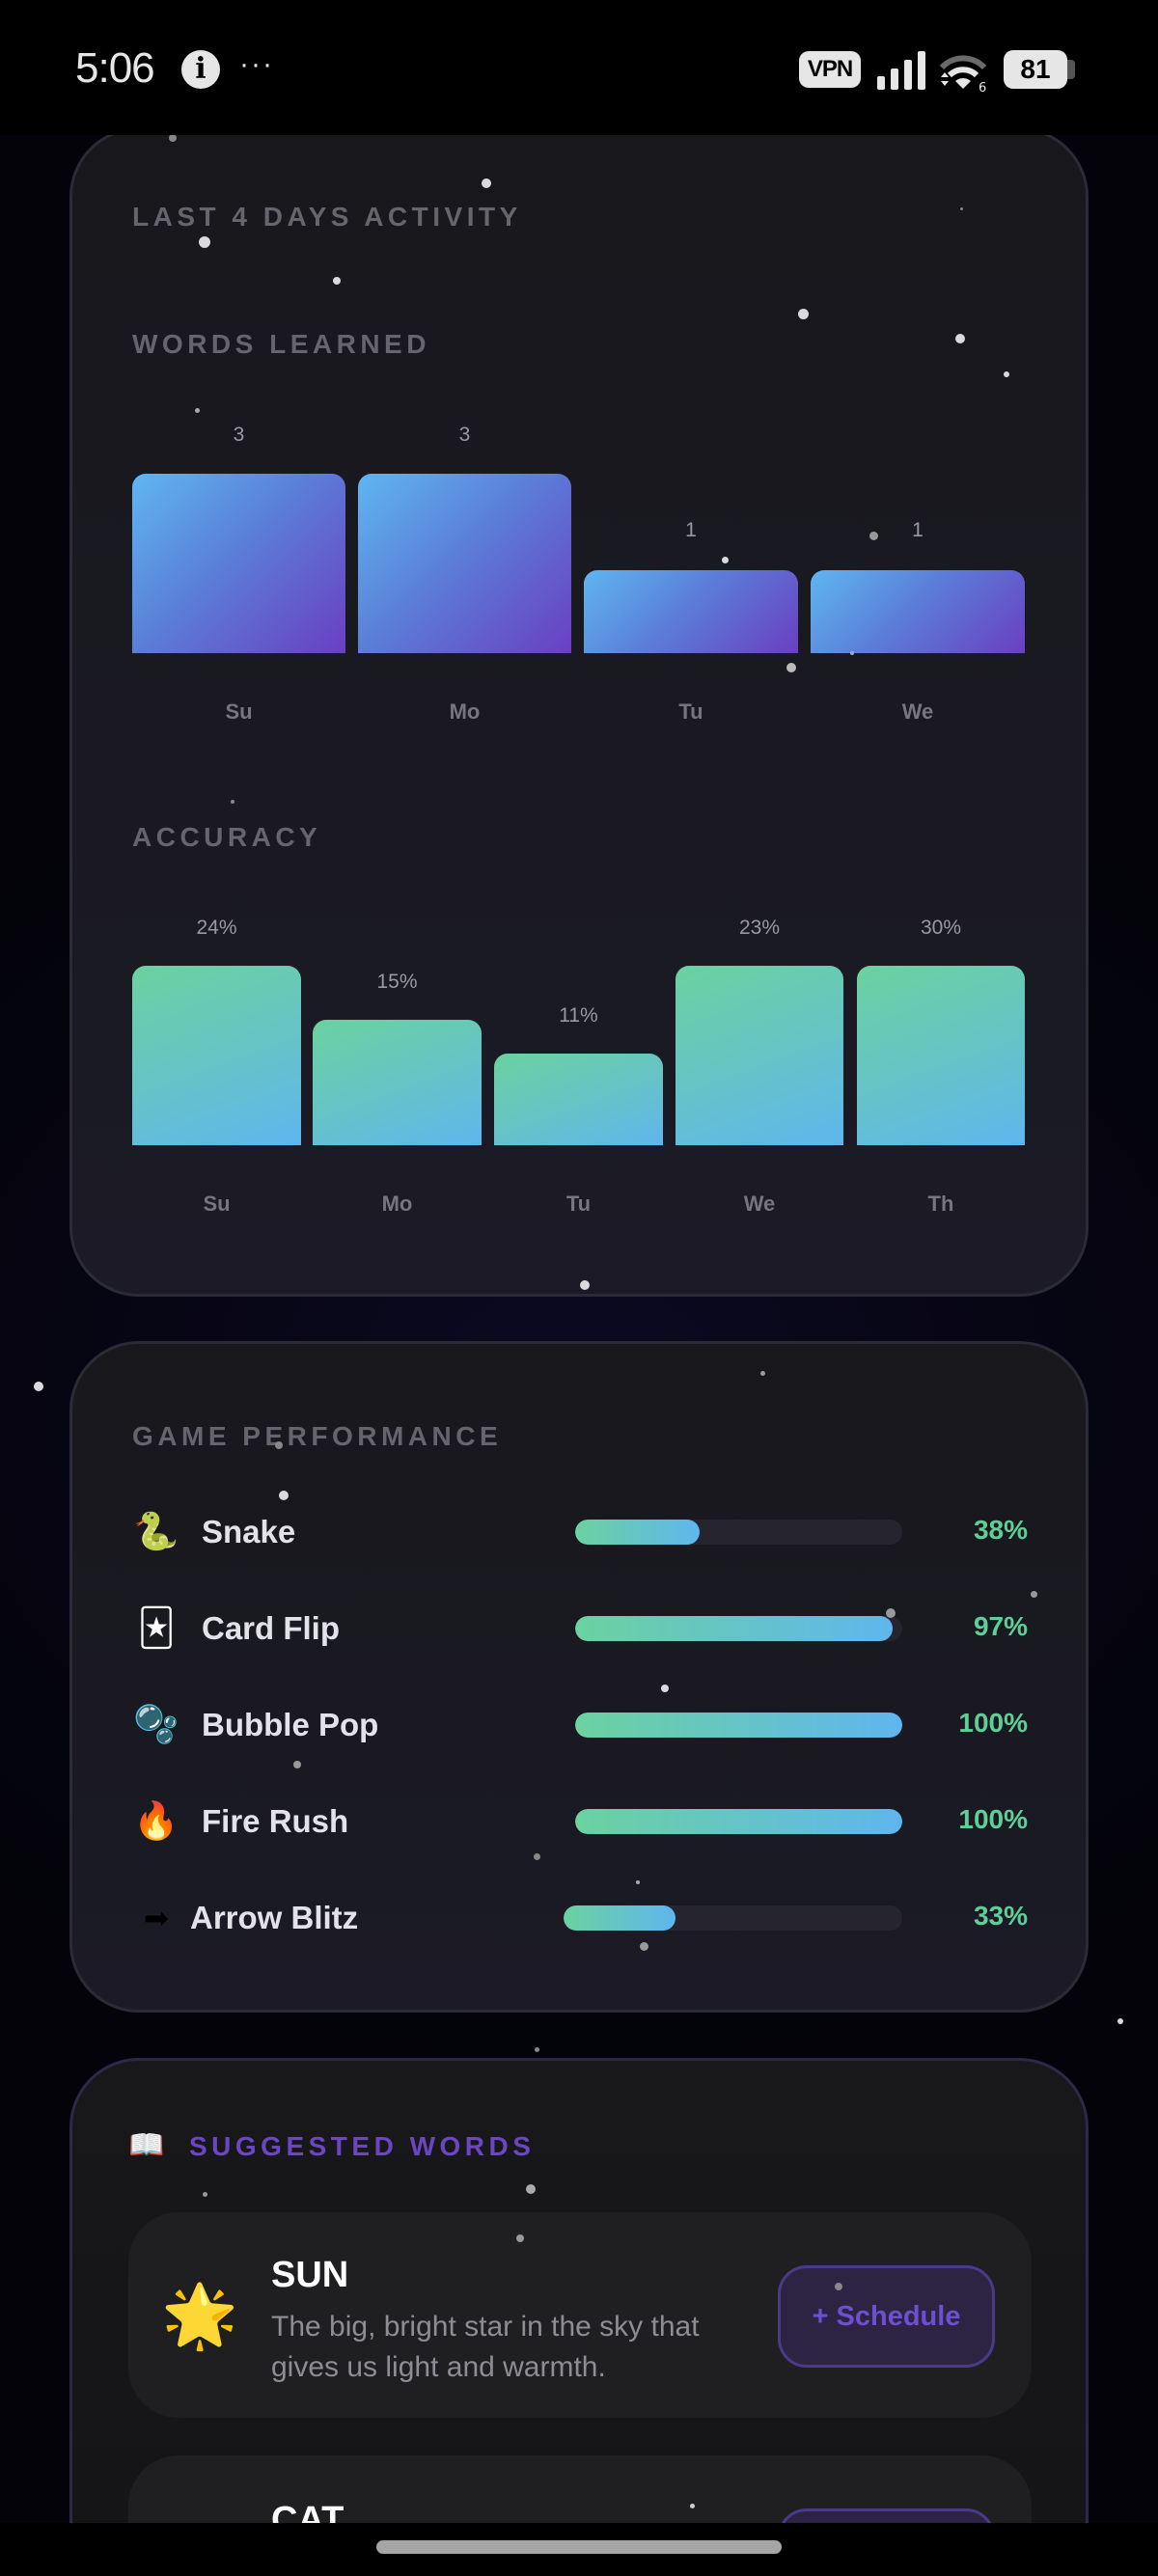 The height and width of the screenshot is (2576, 1158). What do you see at coordinates (115, 68) in the screenshot?
I see `status-time: 5:06` at bounding box center [115, 68].